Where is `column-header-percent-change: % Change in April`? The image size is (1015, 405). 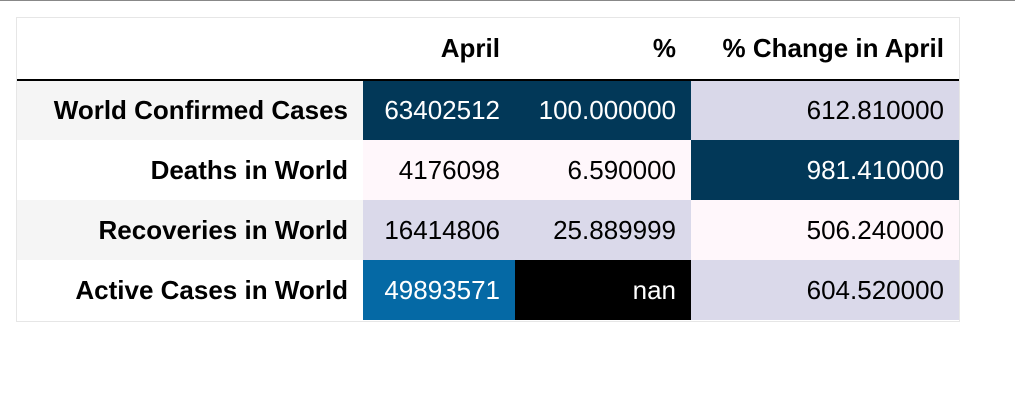 column-header-percent-change: % Change in April is located at coordinates (825, 49).